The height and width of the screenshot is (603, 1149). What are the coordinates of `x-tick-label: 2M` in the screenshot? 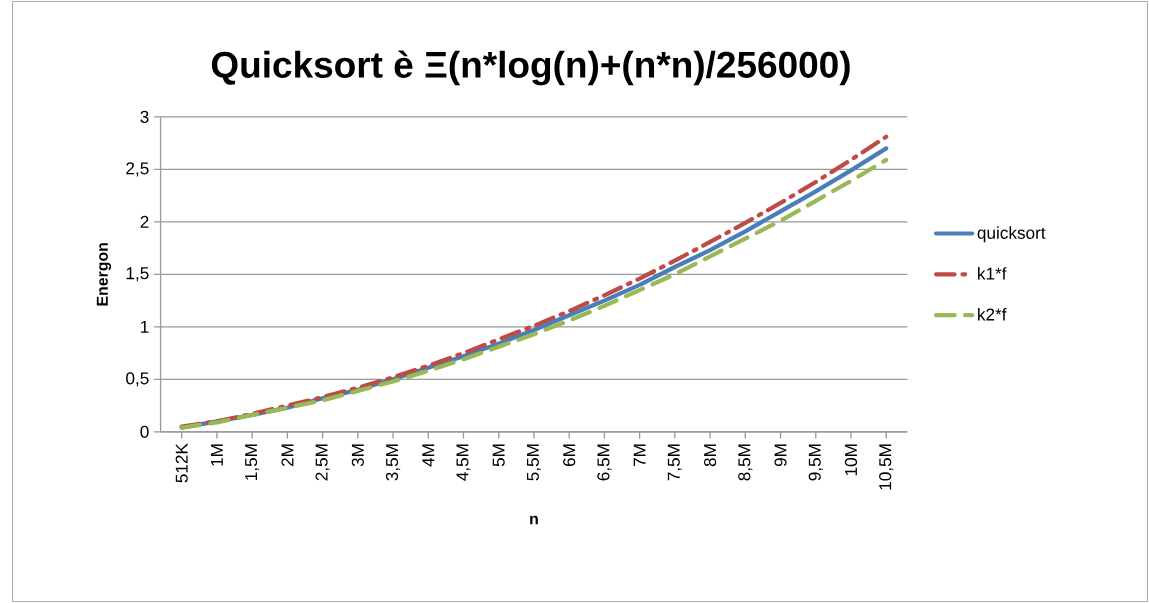 It's located at (287, 455).